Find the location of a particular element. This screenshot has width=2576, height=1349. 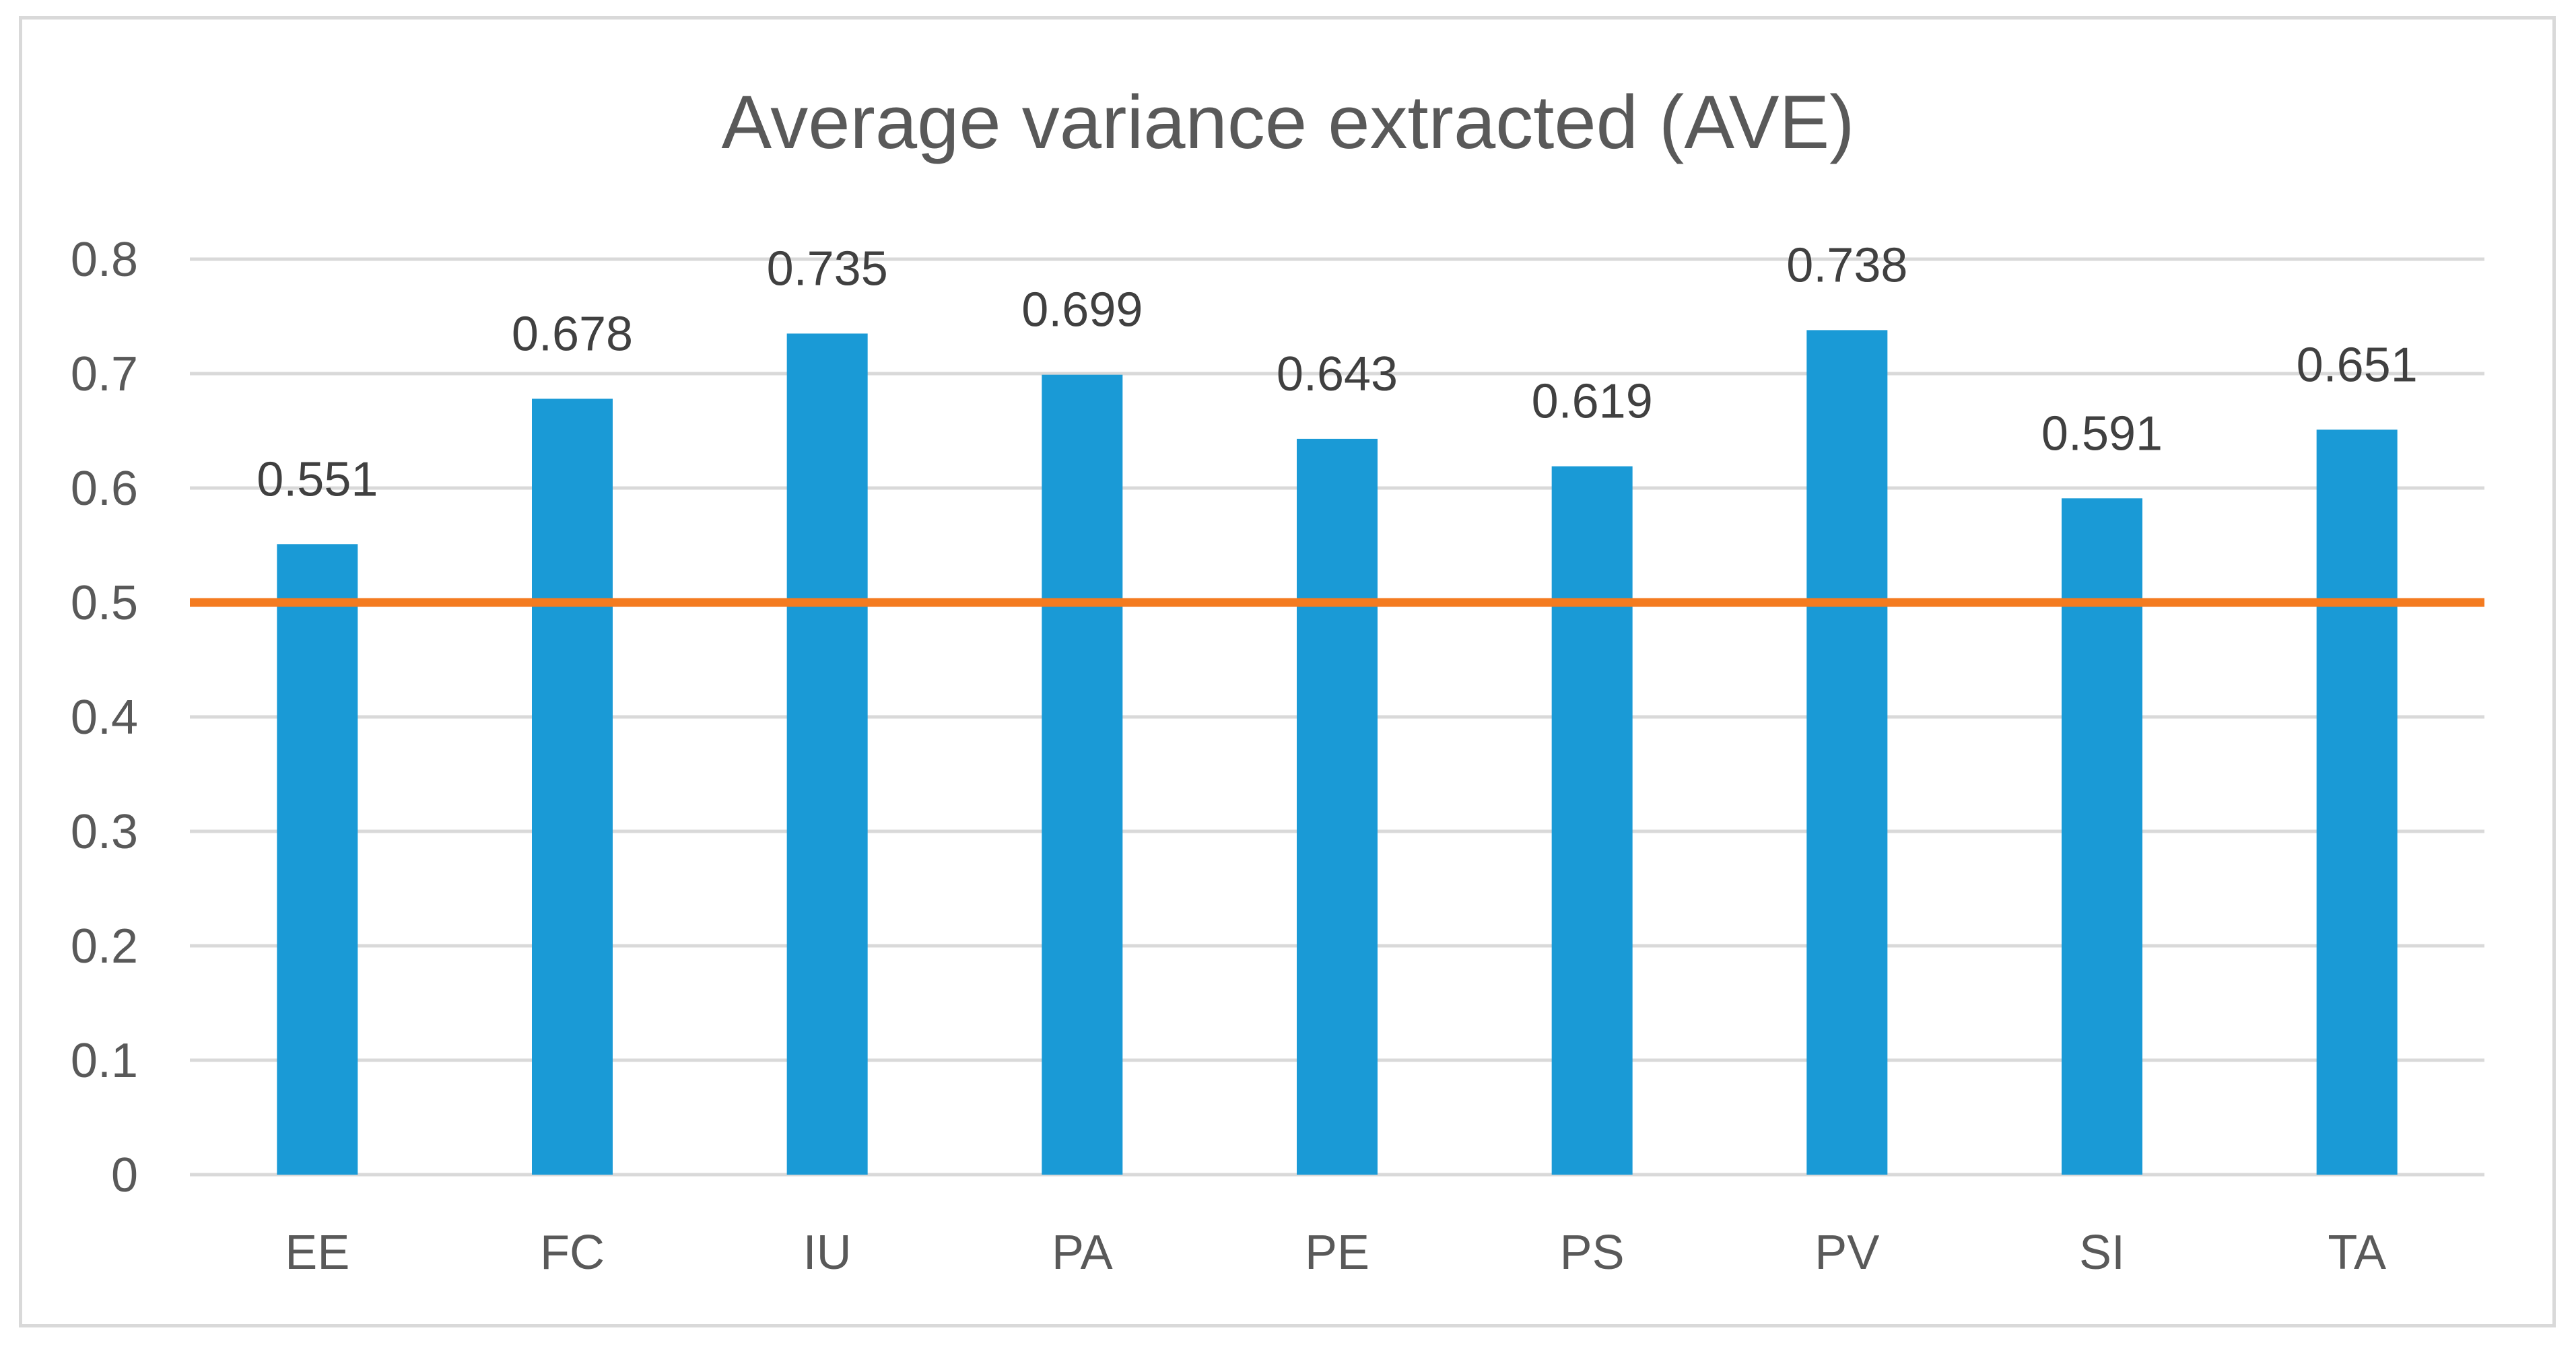

x-tick-label: PA is located at coordinates (1082, 1253).